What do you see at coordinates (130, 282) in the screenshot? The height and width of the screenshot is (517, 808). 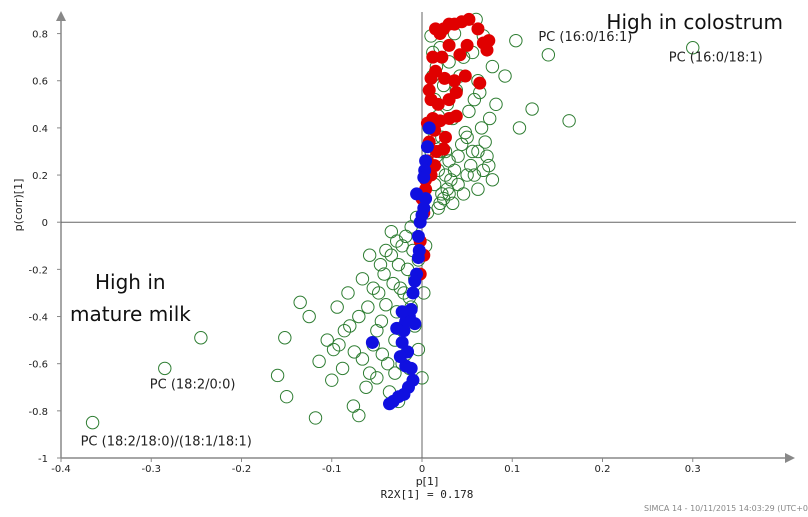 I see `region-label-mature-line1: High in` at bounding box center [130, 282].